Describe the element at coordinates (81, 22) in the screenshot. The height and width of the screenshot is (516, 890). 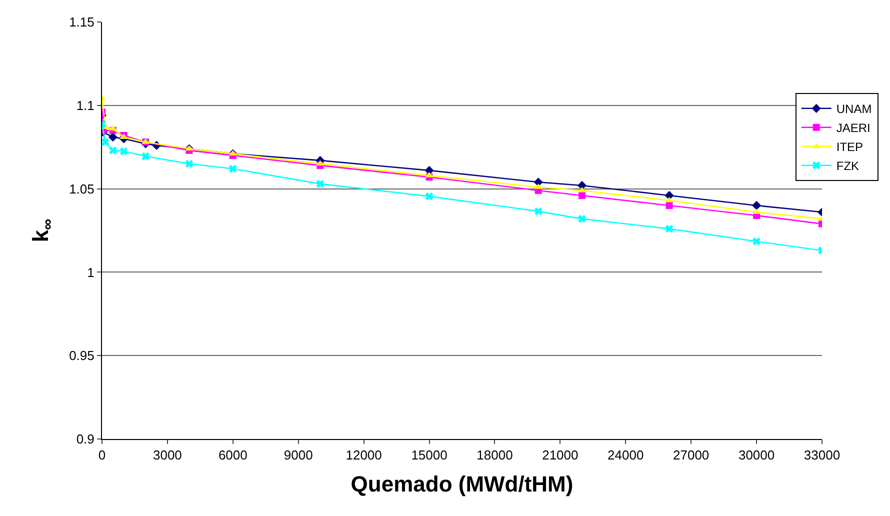
I see `y-tick-label: 1.15` at that location.